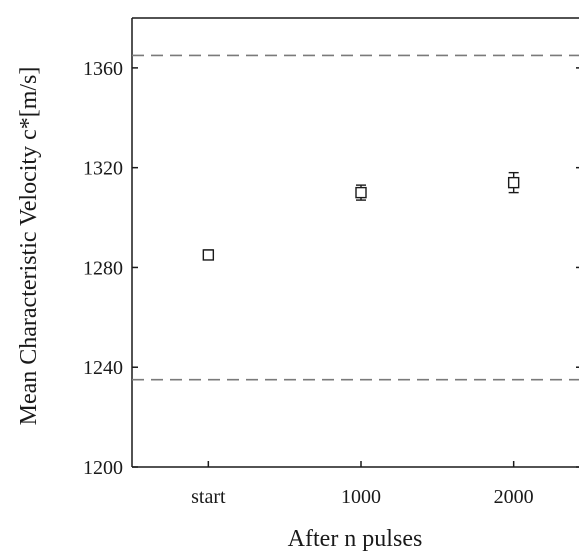  I want to click on y-tick-label: 1360, so click(103, 69).